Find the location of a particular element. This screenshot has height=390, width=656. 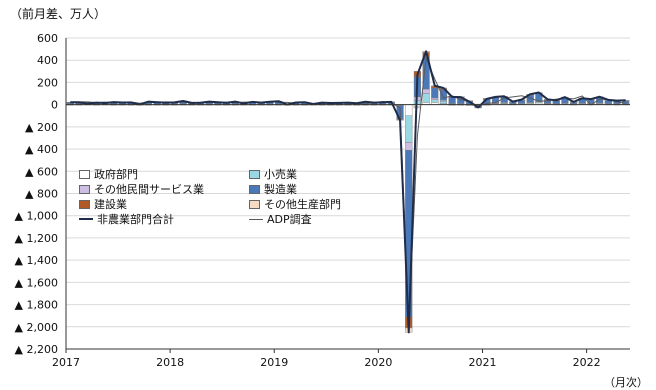

legend-item-retail: 小売業 is located at coordinates (273, 174).